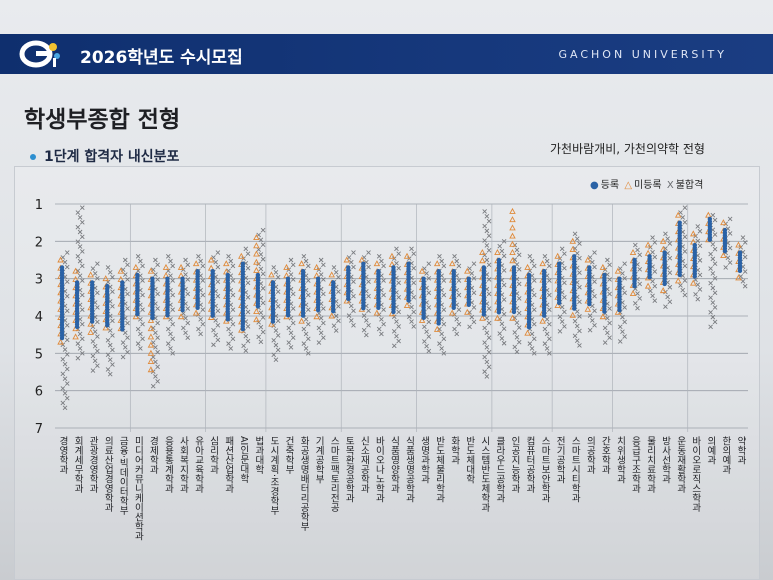 The image size is (773, 580). I want to click on page-title: 학생부종합 전형, so click(102, 120).